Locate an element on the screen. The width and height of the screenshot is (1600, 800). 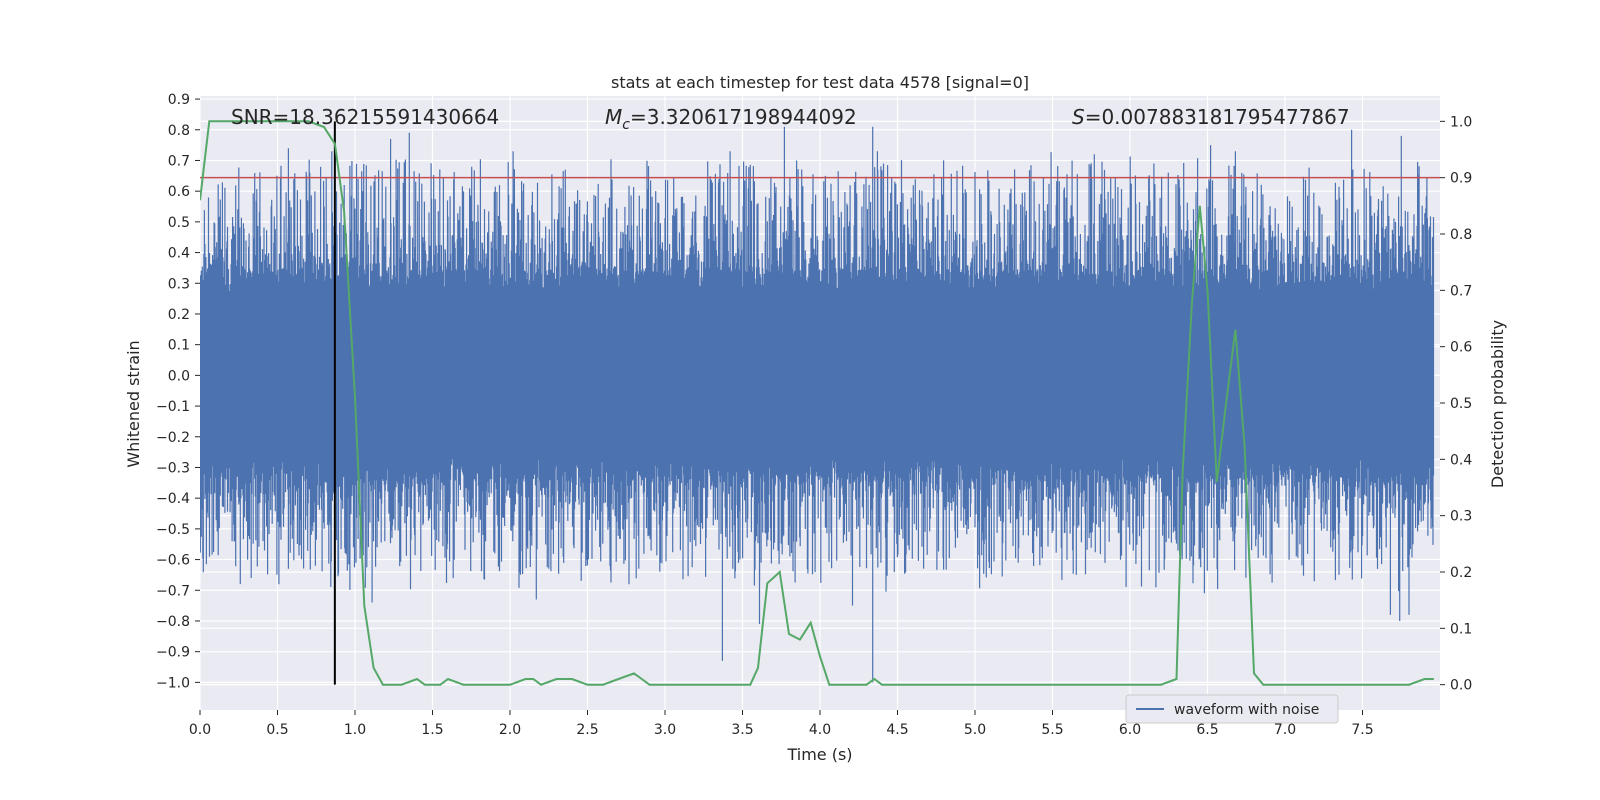
x-tick-label: 5.0 is located at coordinates (975, 730).